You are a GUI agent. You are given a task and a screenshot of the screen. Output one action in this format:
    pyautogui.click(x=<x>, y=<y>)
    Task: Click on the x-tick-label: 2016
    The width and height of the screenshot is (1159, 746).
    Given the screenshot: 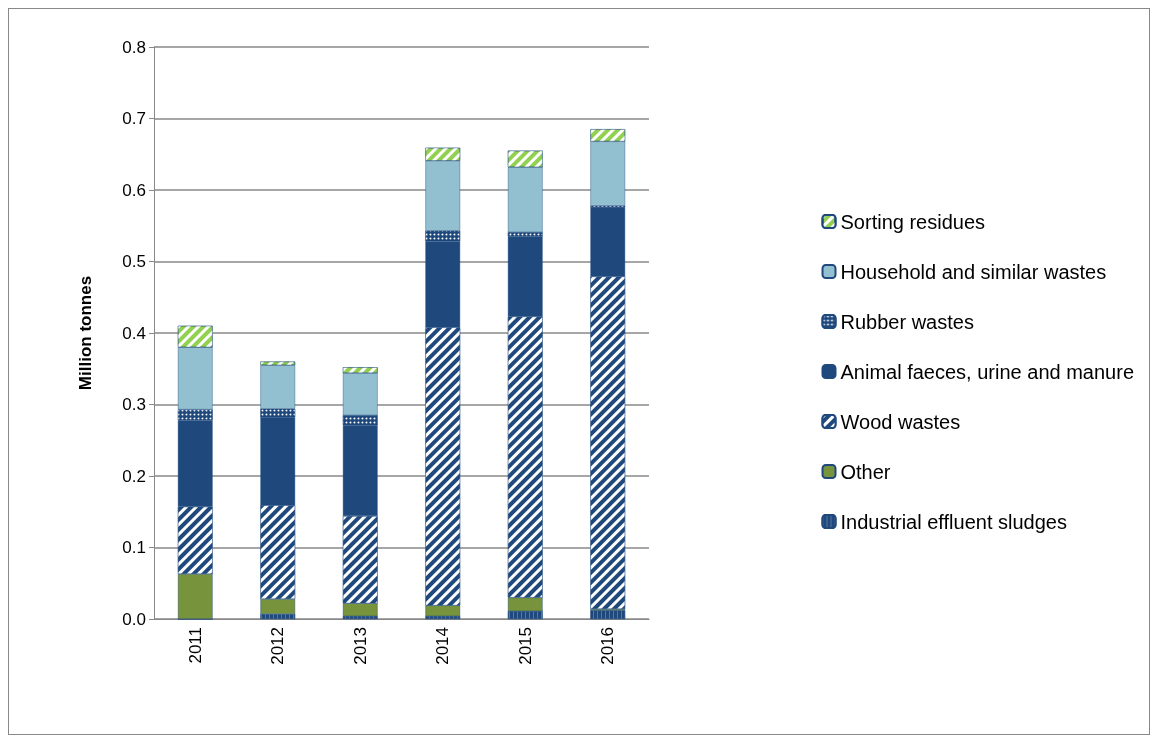 What is the action you would take?
    pyautogui.click(x=608, y=646)
    